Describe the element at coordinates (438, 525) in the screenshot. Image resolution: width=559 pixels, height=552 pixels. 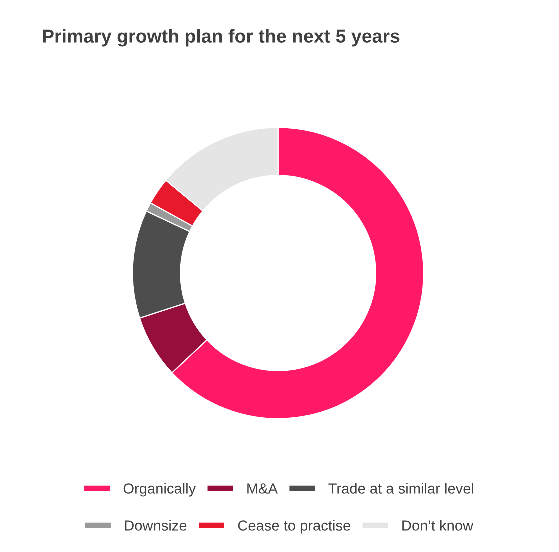
I see `legend-label: Don’t know` at that location.